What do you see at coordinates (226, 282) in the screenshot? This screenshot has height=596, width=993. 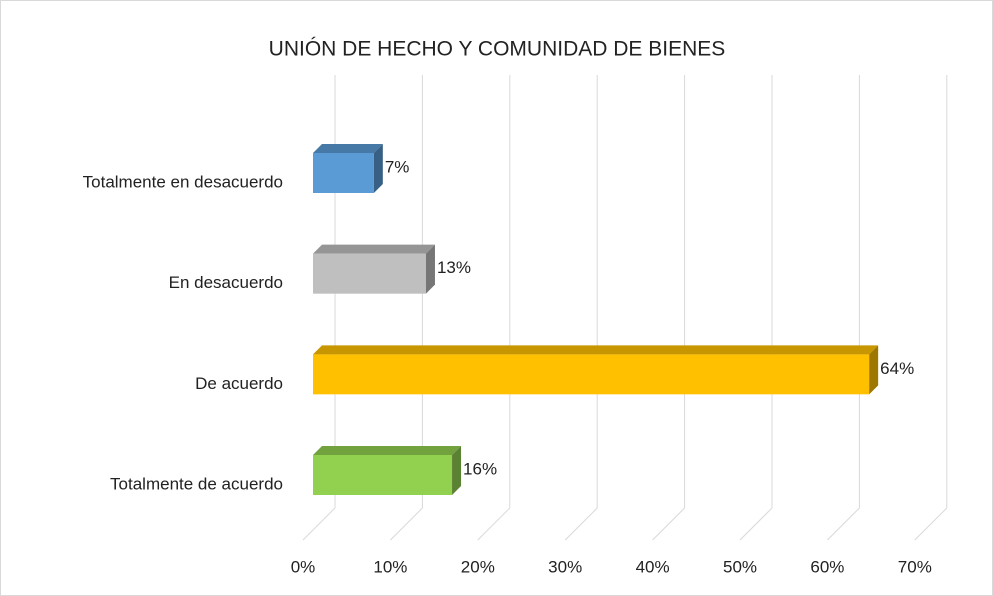 I see `y-tick-label: En desacuerdo` at bounding box center [226, 282].